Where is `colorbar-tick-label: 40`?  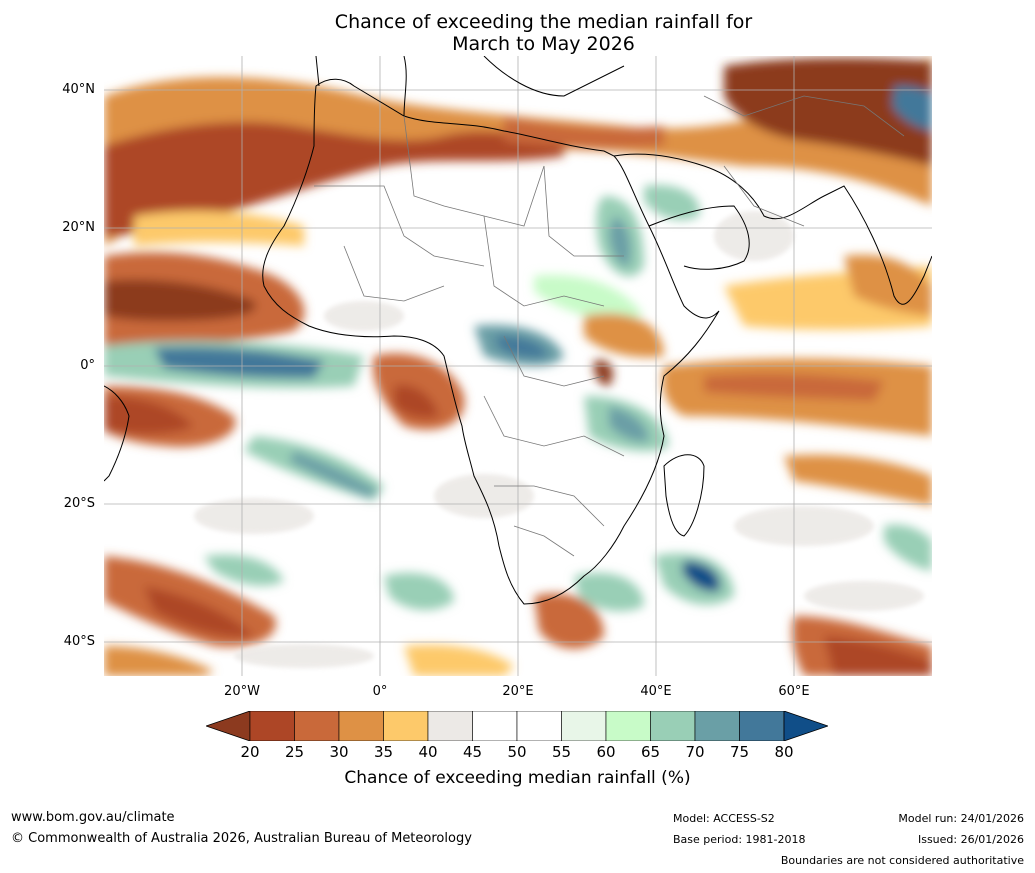
colorbar-tick-label: 40 is located at coordinates (428, 752).